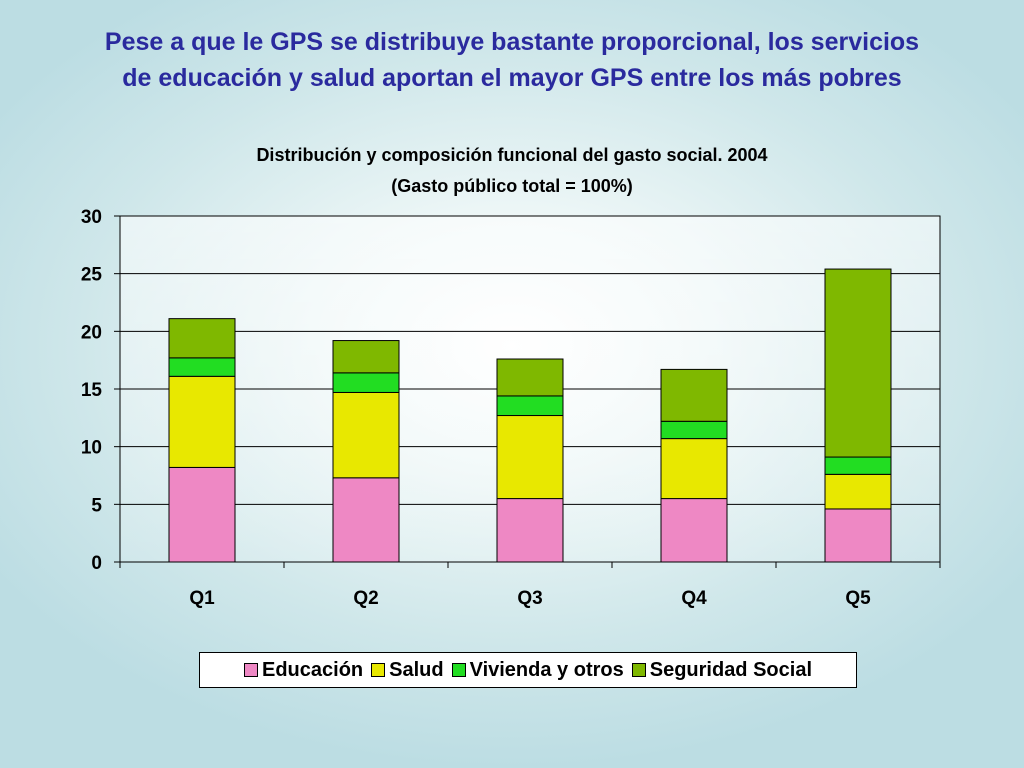  Describe the element at coordinates (694, 598) in the screenshot. I see `x-tick-label: Q4` at that location.